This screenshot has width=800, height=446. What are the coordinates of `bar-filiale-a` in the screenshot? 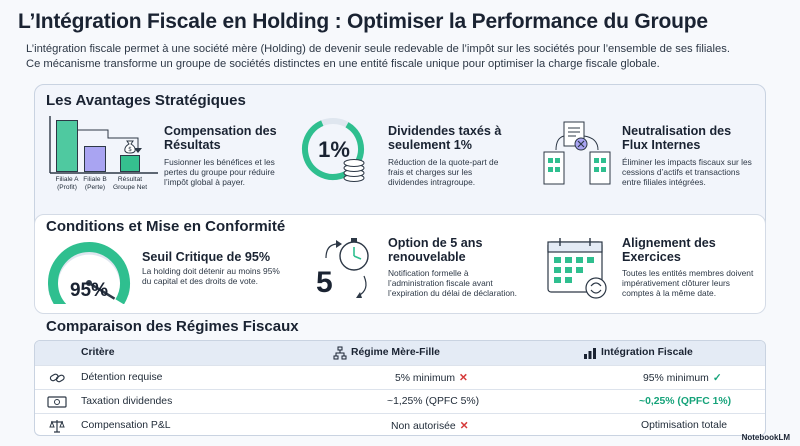 It's located at (67, 146).